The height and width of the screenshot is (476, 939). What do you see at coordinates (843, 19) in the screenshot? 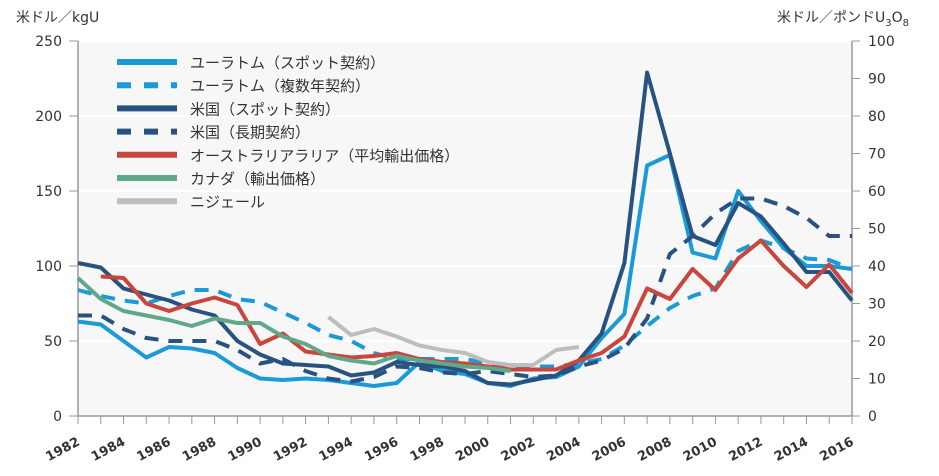
I see `right-axis-unit: 米ドル／ポンドU3O8` at bounding box center [843, 19].